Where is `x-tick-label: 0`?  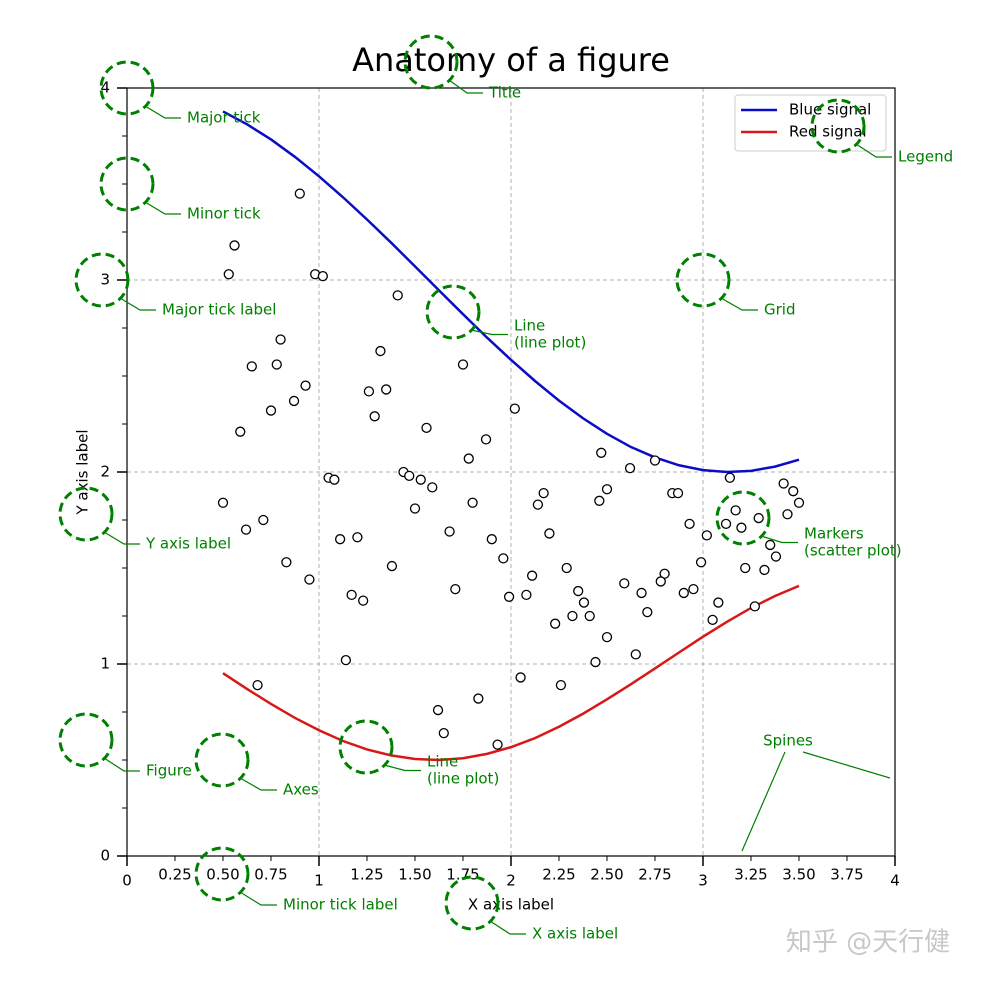 x-tick-label: 0 is located at coordinates (127, 881).